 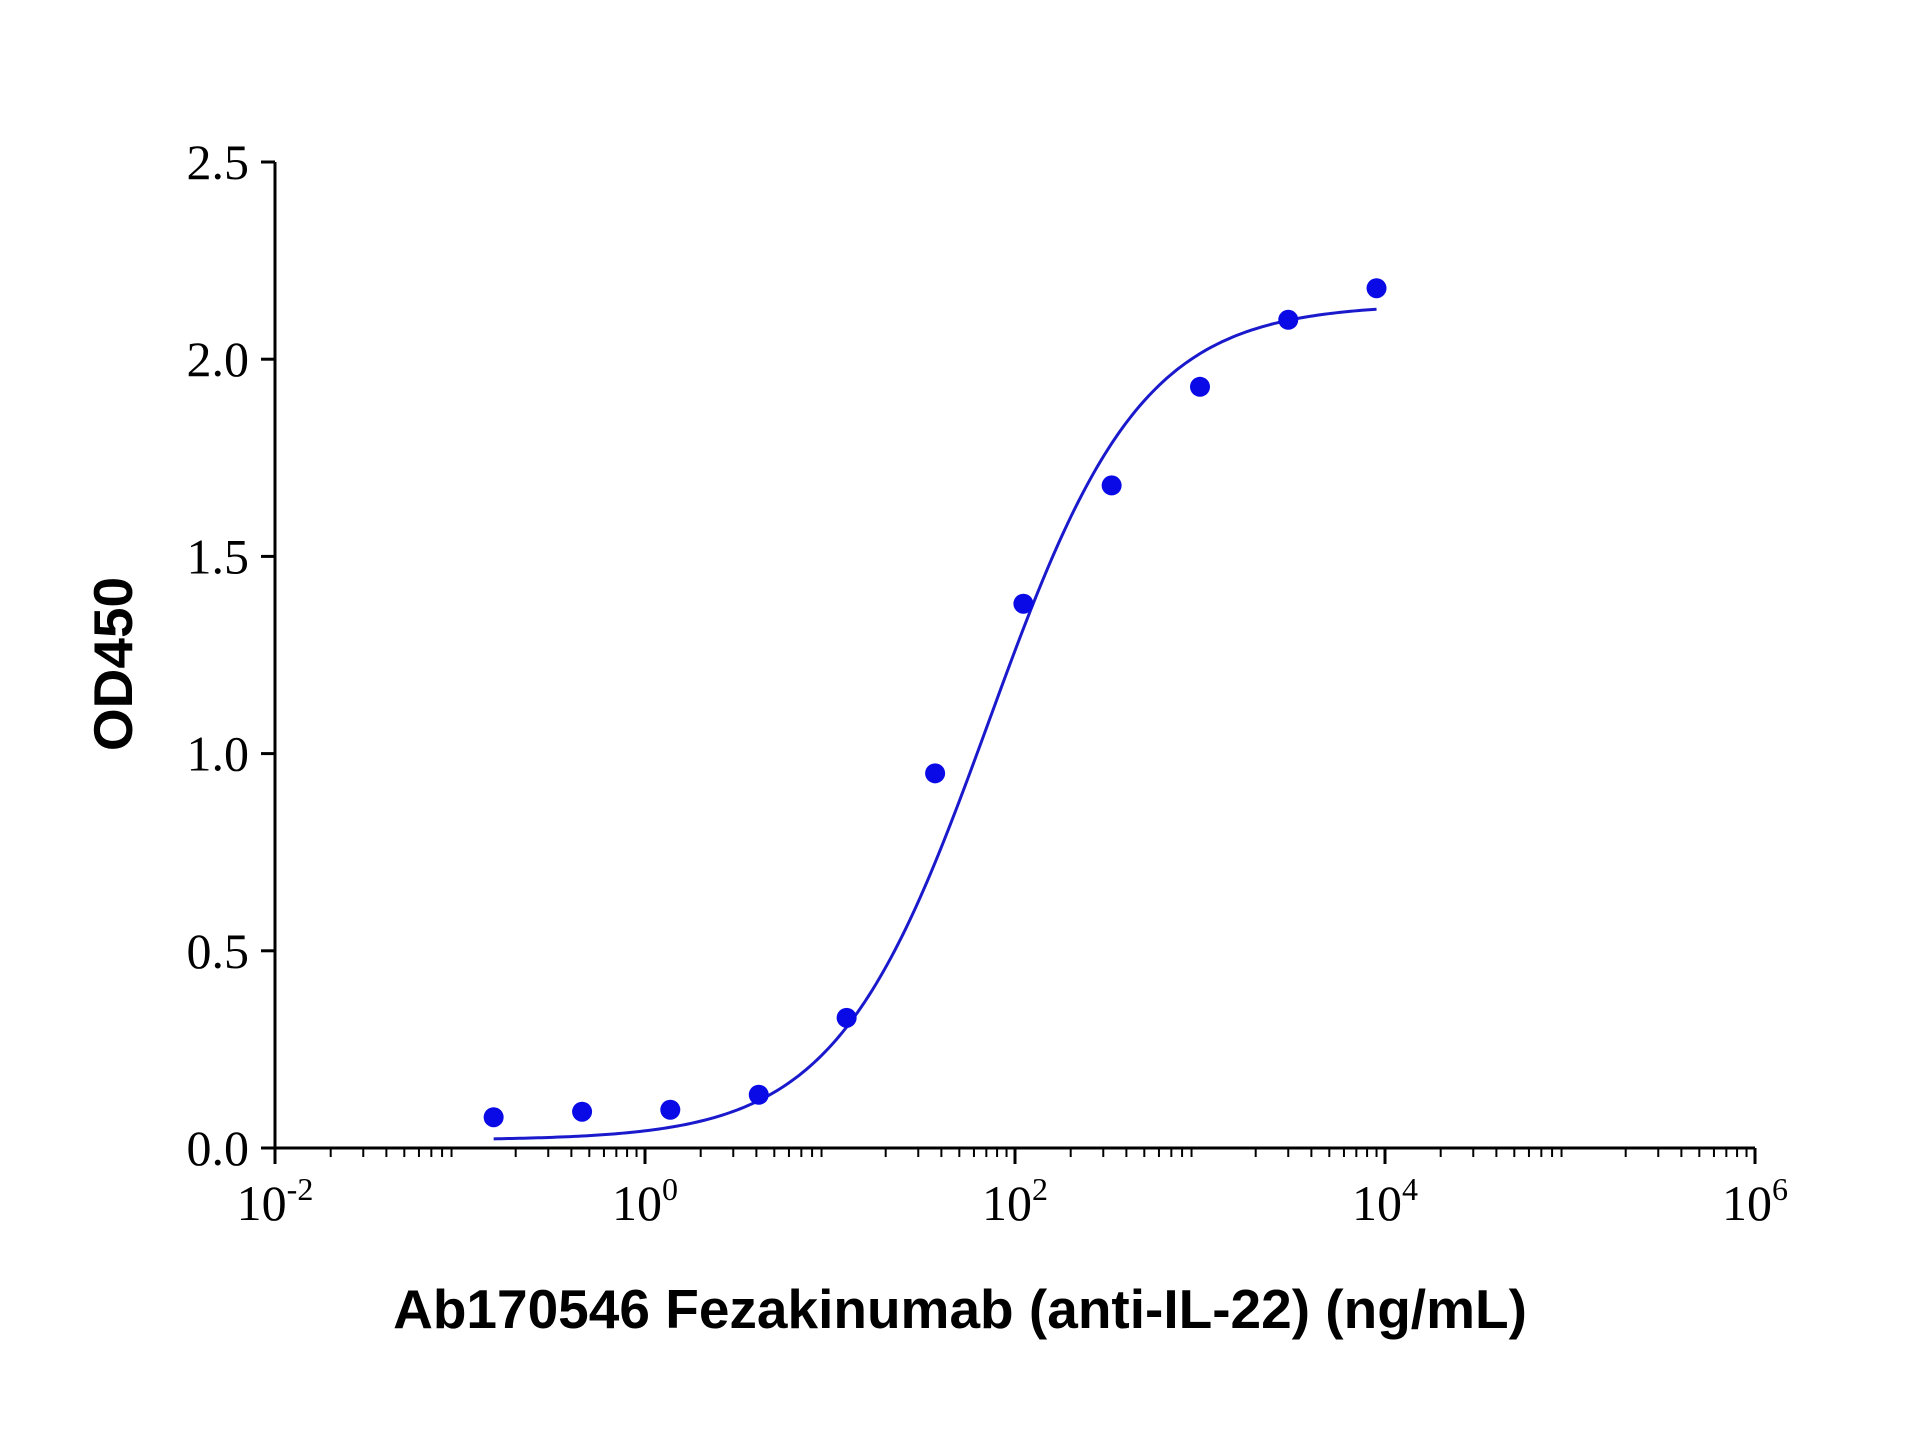 I want to click on x-tick-label: 10⁶, so click(x=1755, y=1201).